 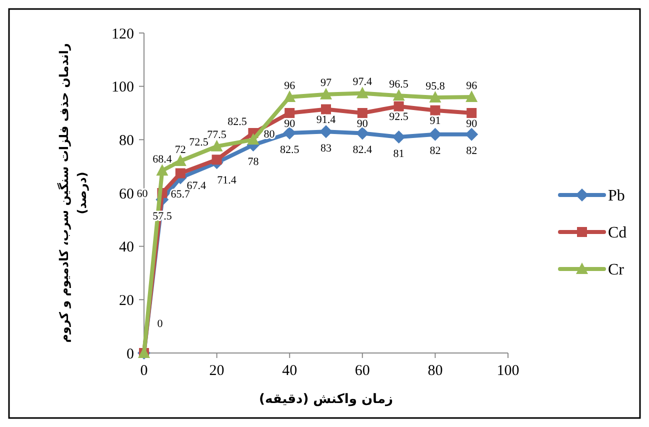 I want to click on y-tick-label: 80, so click(x=126, y=140).